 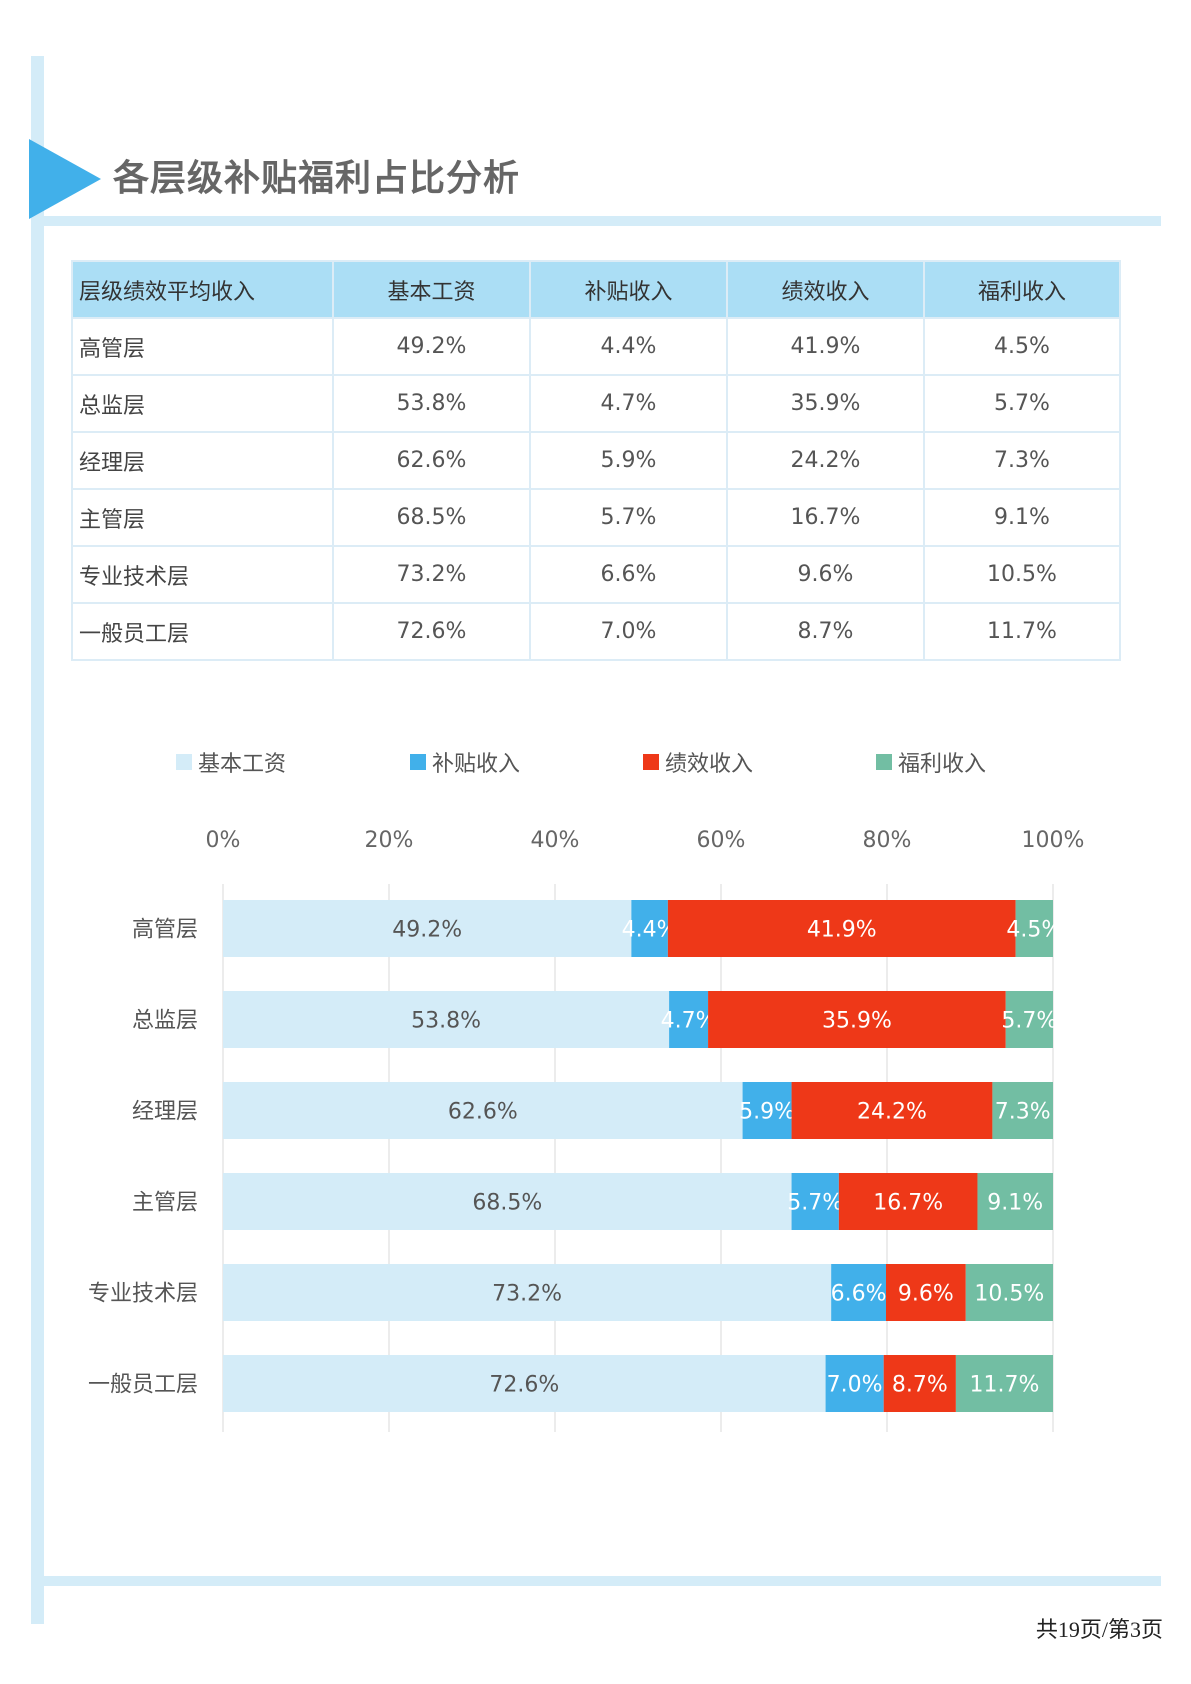 What do you see at coordinates (202, 289) in the screenshot?
I see `table-header-cell: 层级绩效平均收入` at bounding box center [202, 289].